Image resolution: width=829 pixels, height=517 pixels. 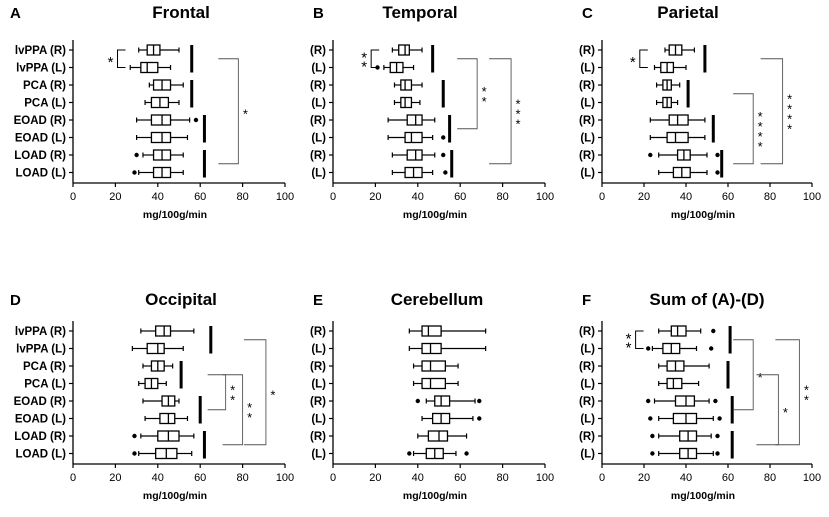 I want to click on panel-letter: F, so click(x=586, y=300).